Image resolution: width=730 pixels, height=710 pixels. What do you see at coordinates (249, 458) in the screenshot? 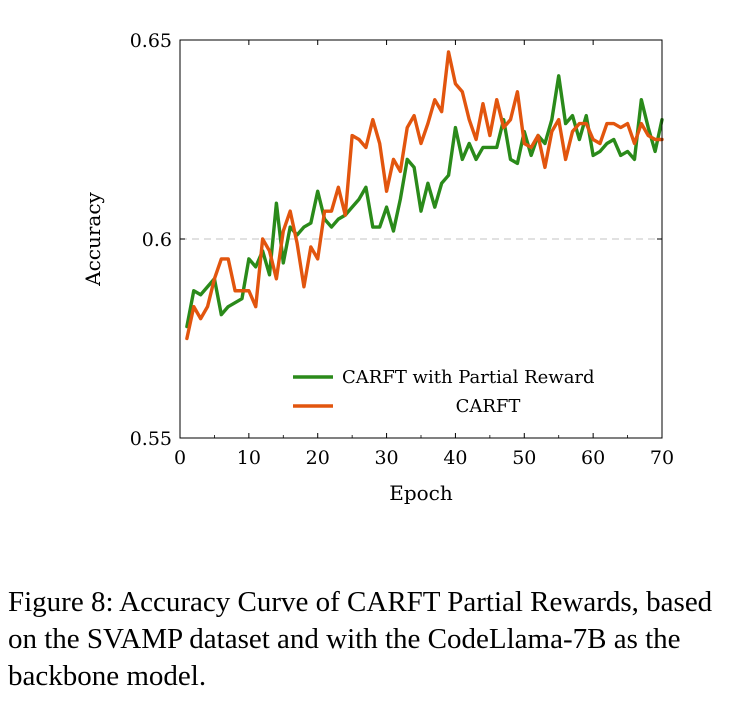
I see `x-tick-label: 10` at bounding box center [249, 458].